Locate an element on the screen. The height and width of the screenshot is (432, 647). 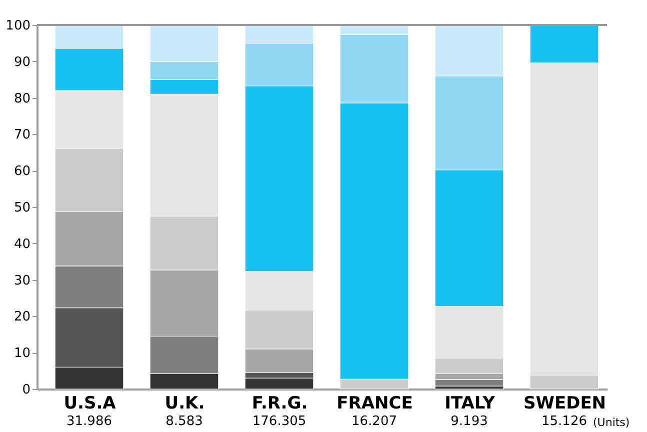
y-tick-label: 20 is located at coordinates (22, 317).